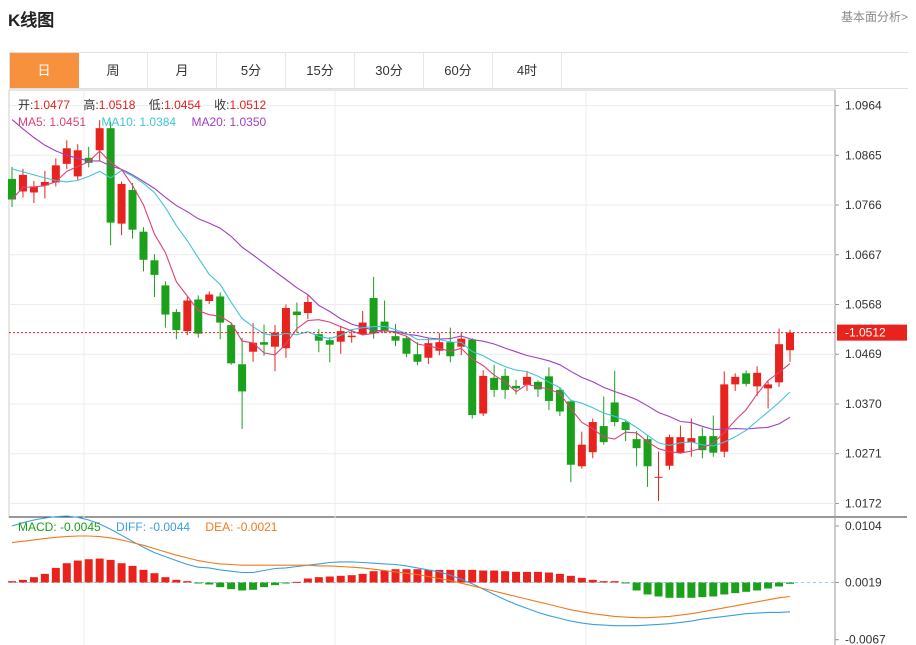 Image resolution: width=916 pixels, height=645 pixels. Describe the element at coordinates (863, 354) in the screenshot. I see `y-tick-label: 1.0469` at that location.